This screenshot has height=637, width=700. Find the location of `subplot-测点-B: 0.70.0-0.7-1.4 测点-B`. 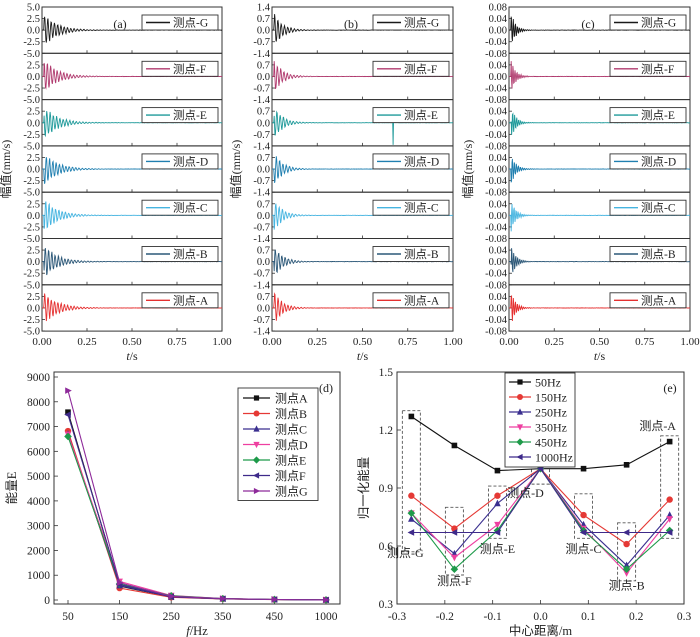

subplot-测点-B: 0.70.0-0.7-1.4 测点-B is located at coordinates (353, 264).